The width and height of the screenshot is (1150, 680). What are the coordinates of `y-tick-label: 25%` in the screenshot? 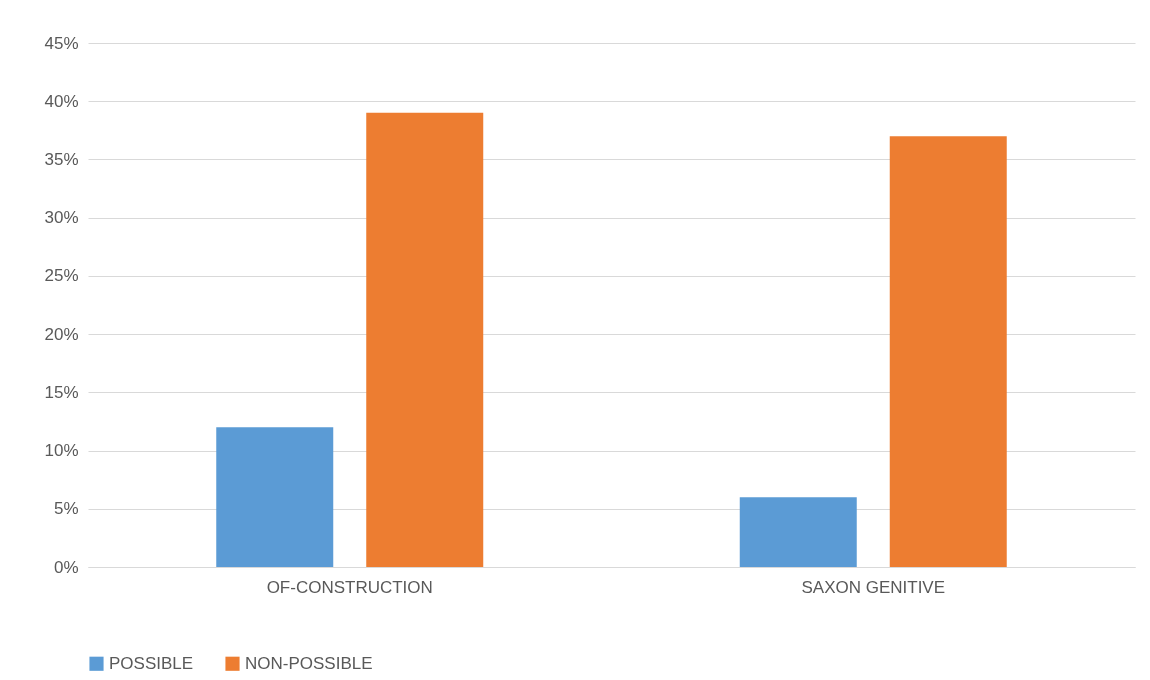 It's located at (61, 276).